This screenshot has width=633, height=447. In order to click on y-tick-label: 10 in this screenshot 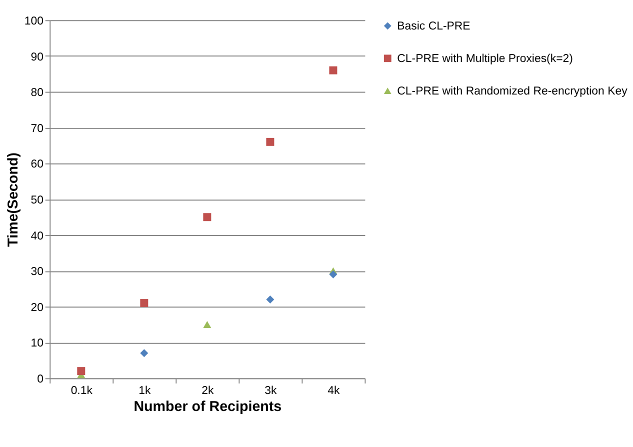, I will do `click(37, 344)`.